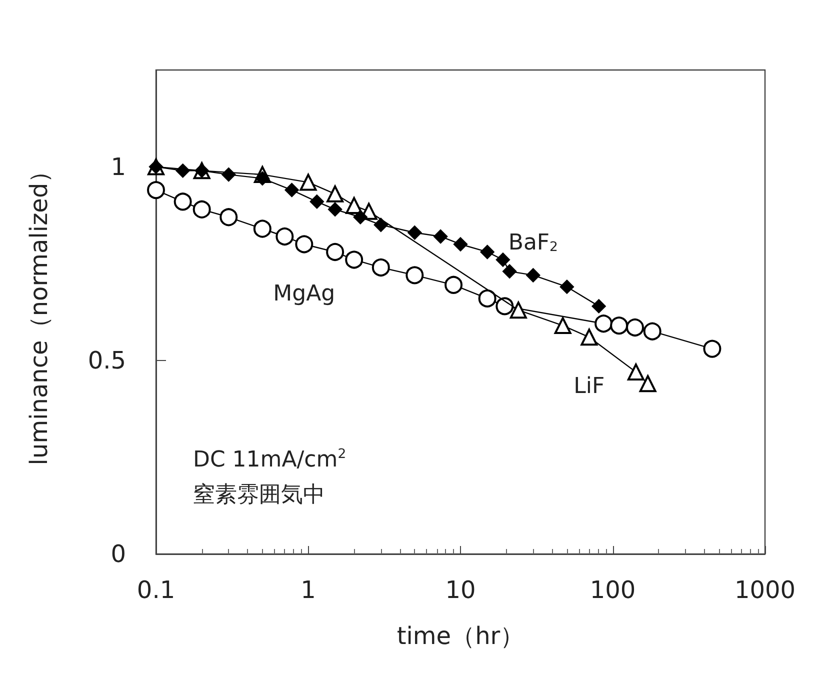  What do you see at coordinates (533, 243) in the screenshot?
I see `series-label: BaF2` at bounding box center [533, 243].